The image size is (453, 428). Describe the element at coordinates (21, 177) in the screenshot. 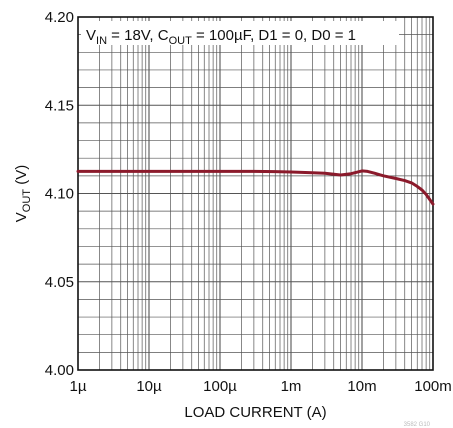

I see `y-axis-label-unit: (V)` at that location.